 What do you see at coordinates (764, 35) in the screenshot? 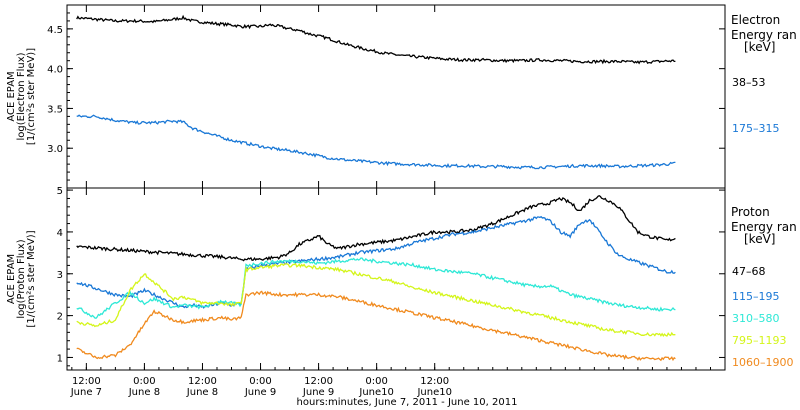
I see `electron-legend-title: Energy ran` at bounding box center [764, 35].